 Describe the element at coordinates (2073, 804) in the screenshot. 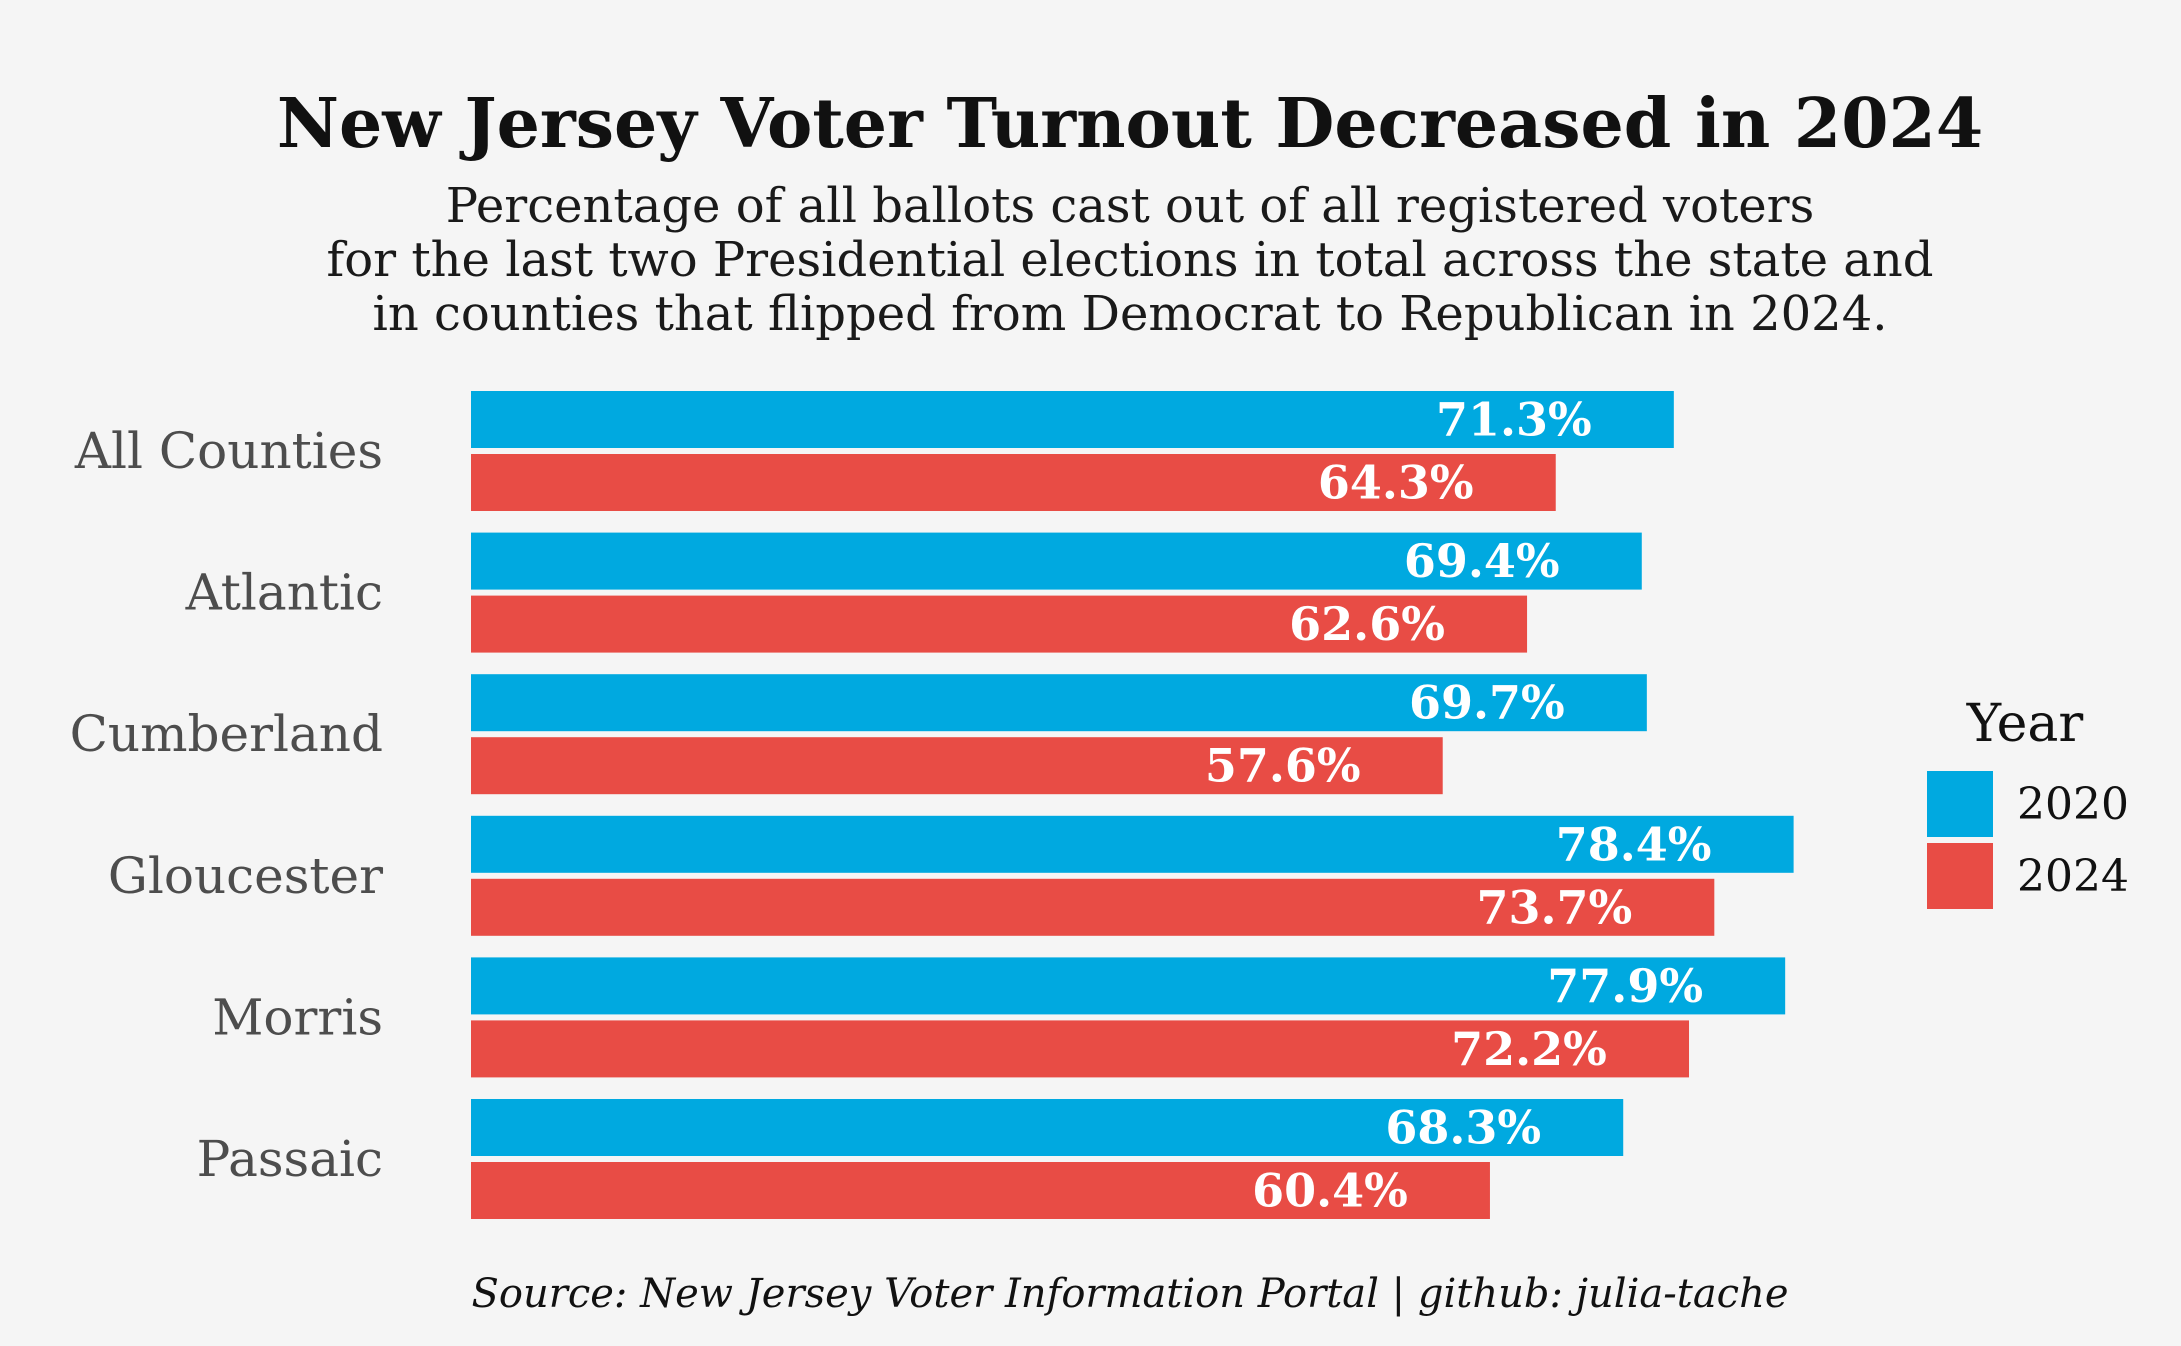

I see `legend-label-2020: 2020` at that location.